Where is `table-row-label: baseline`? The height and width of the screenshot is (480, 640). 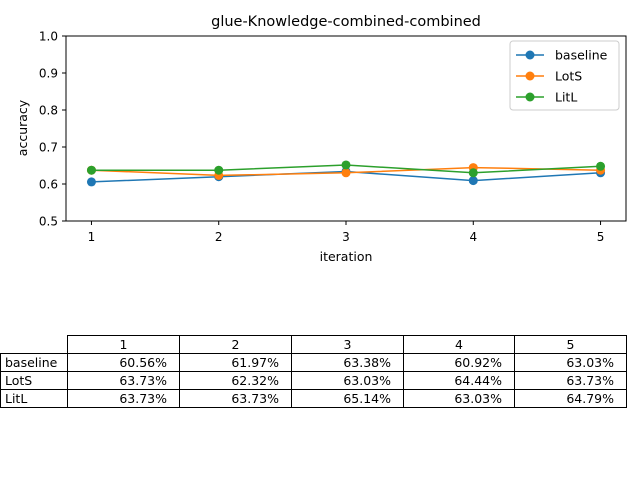
table-row-label: baseline is located at coordinates (34, 362).